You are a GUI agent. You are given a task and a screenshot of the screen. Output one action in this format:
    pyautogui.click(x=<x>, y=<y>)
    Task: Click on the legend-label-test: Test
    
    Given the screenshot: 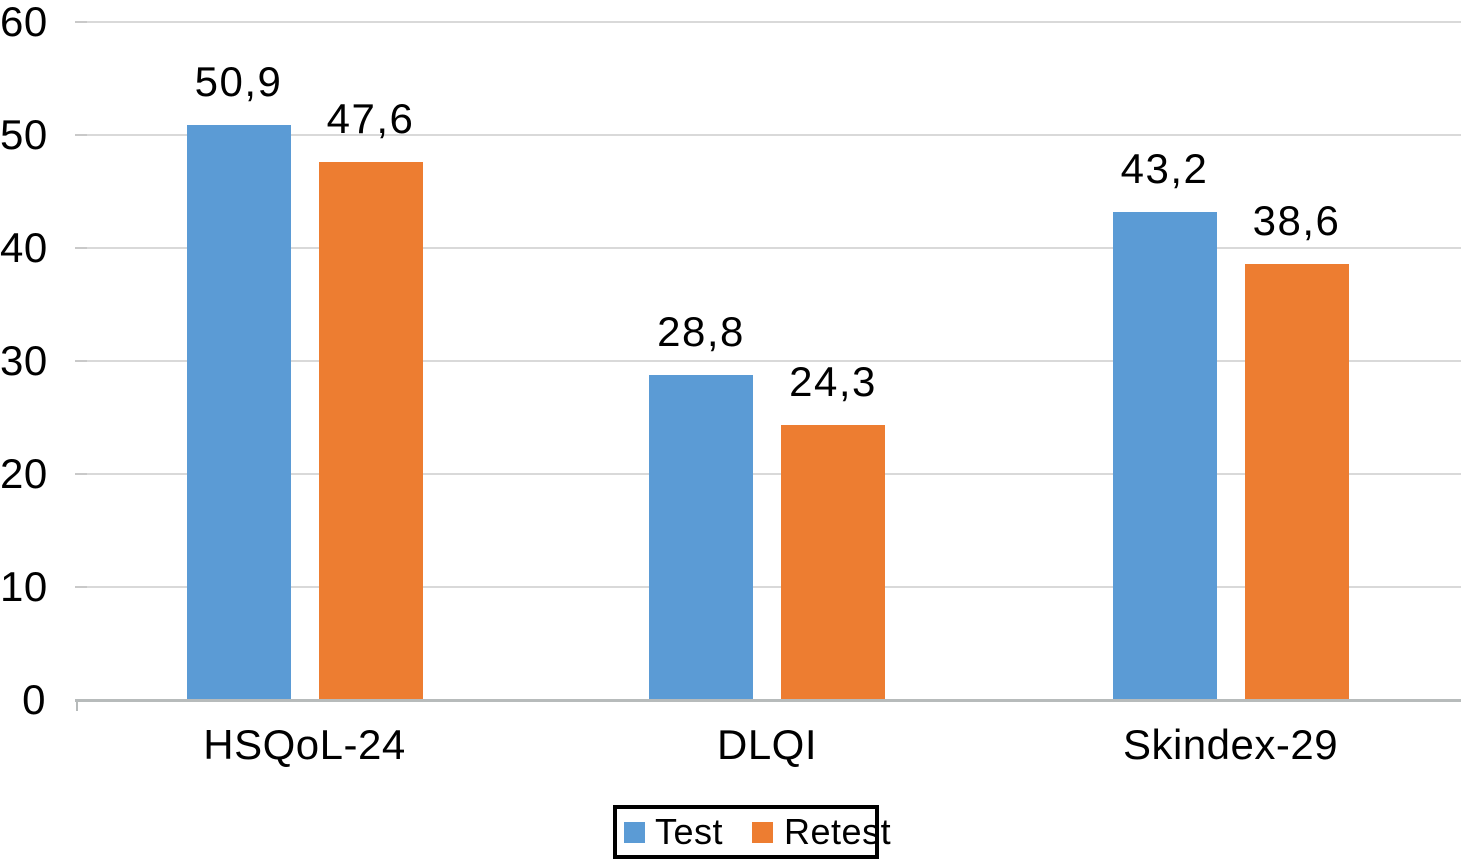 What is the action you would take?
    pyautogui.click(x=689, y=831)
    